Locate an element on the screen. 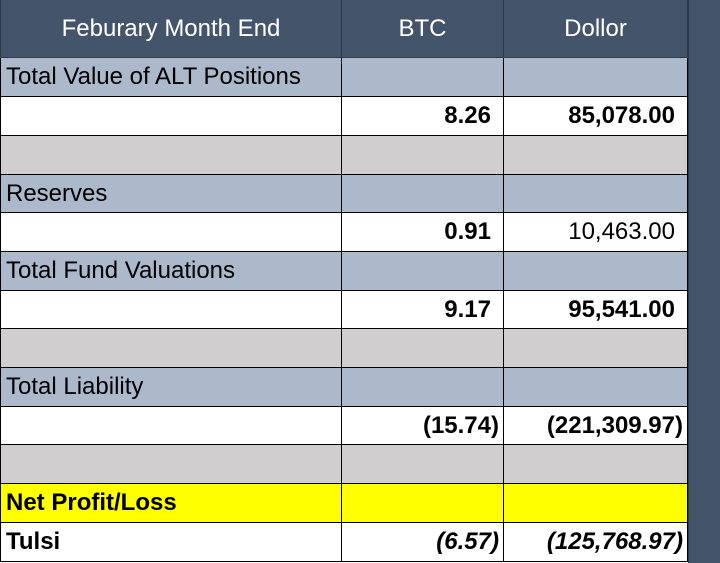  alt-positions-label: Total Value of ALT Positions is located at coordinates (153, 76).